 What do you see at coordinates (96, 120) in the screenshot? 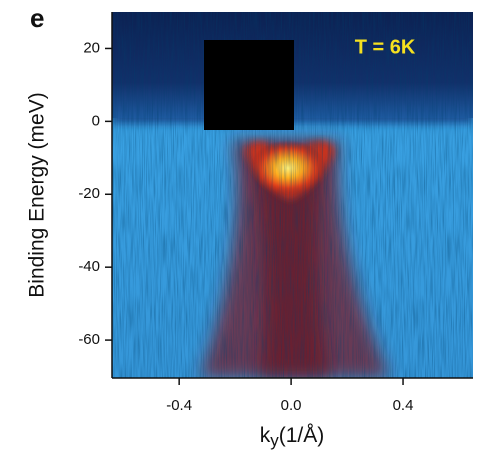
I see `y-tick-label: 0` at bounding box center [96, 120].